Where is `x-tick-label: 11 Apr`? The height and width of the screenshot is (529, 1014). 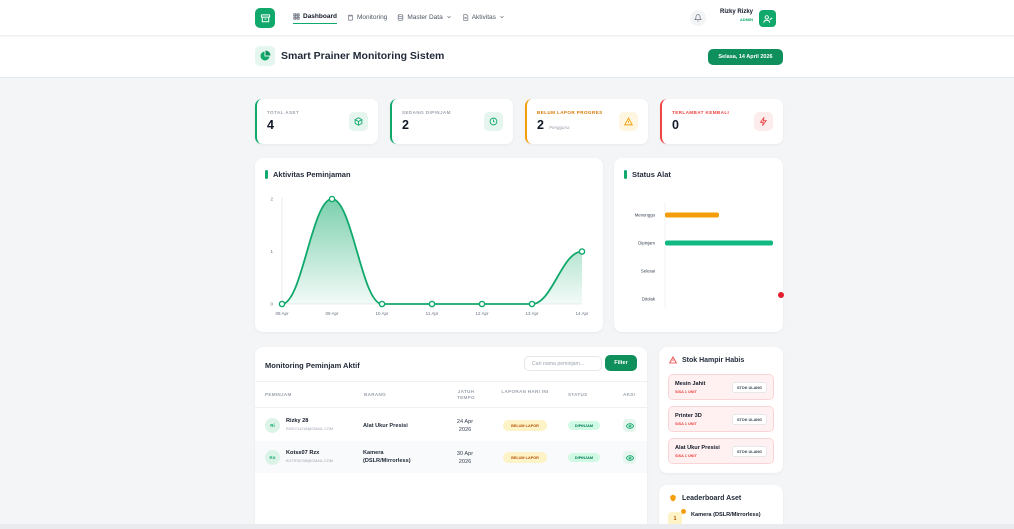
x-tick-label: 11 Apr is located at coordinates (432, 313).